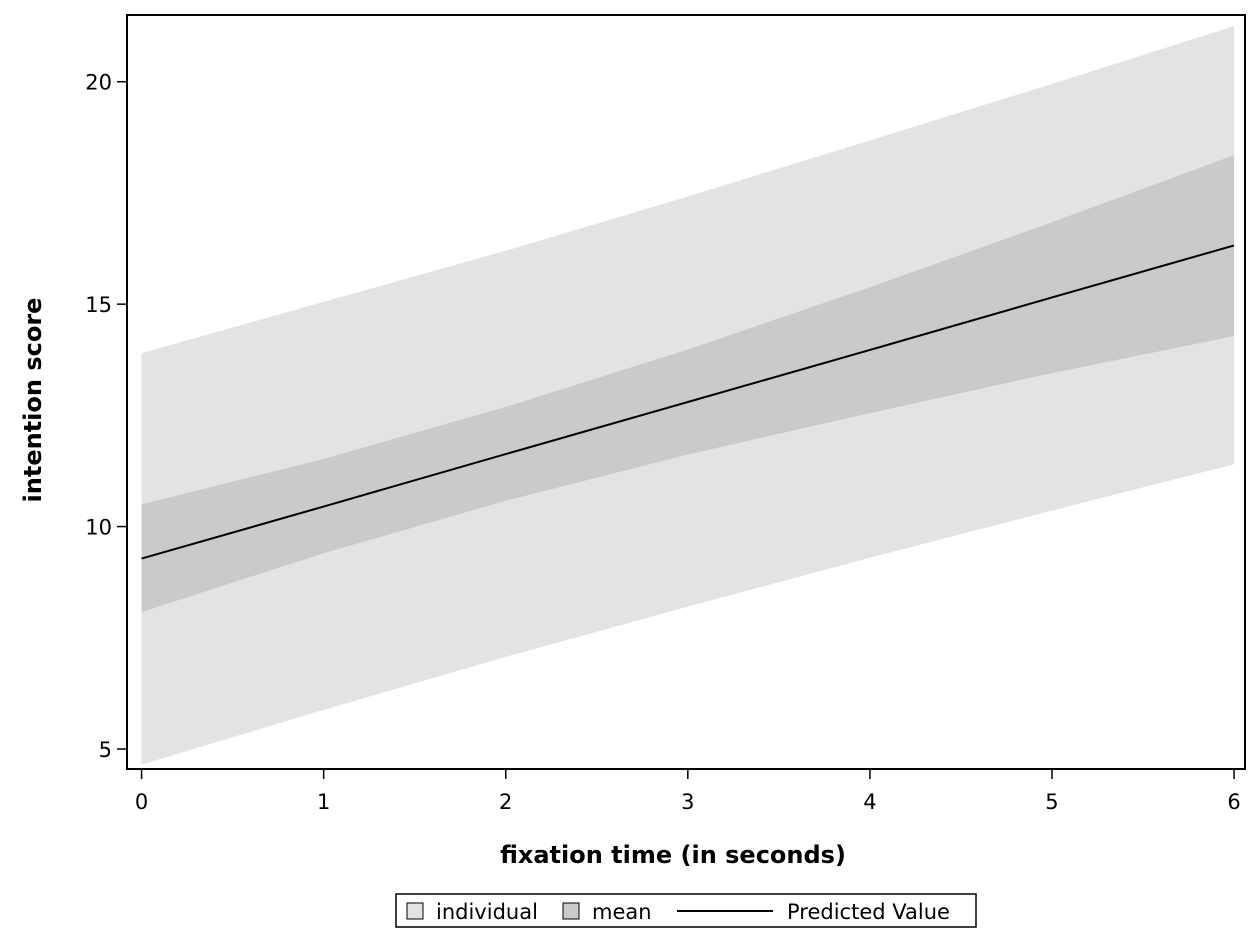 This screenshot has width=1259, height=943. Describe the element at coordinates (141, 802) in the screenshot. I see `x-tick-label: 0` at that location.